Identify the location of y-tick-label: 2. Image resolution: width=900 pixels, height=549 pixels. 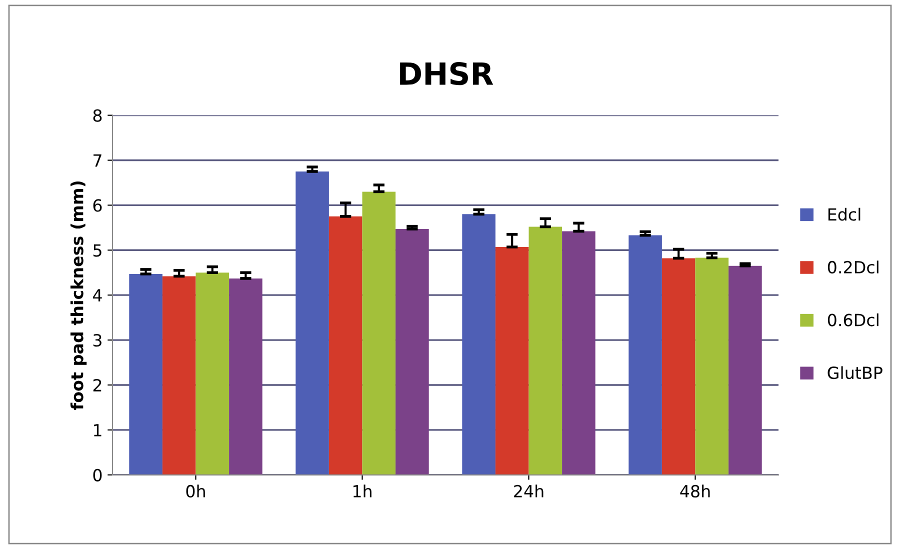
(97, 385).